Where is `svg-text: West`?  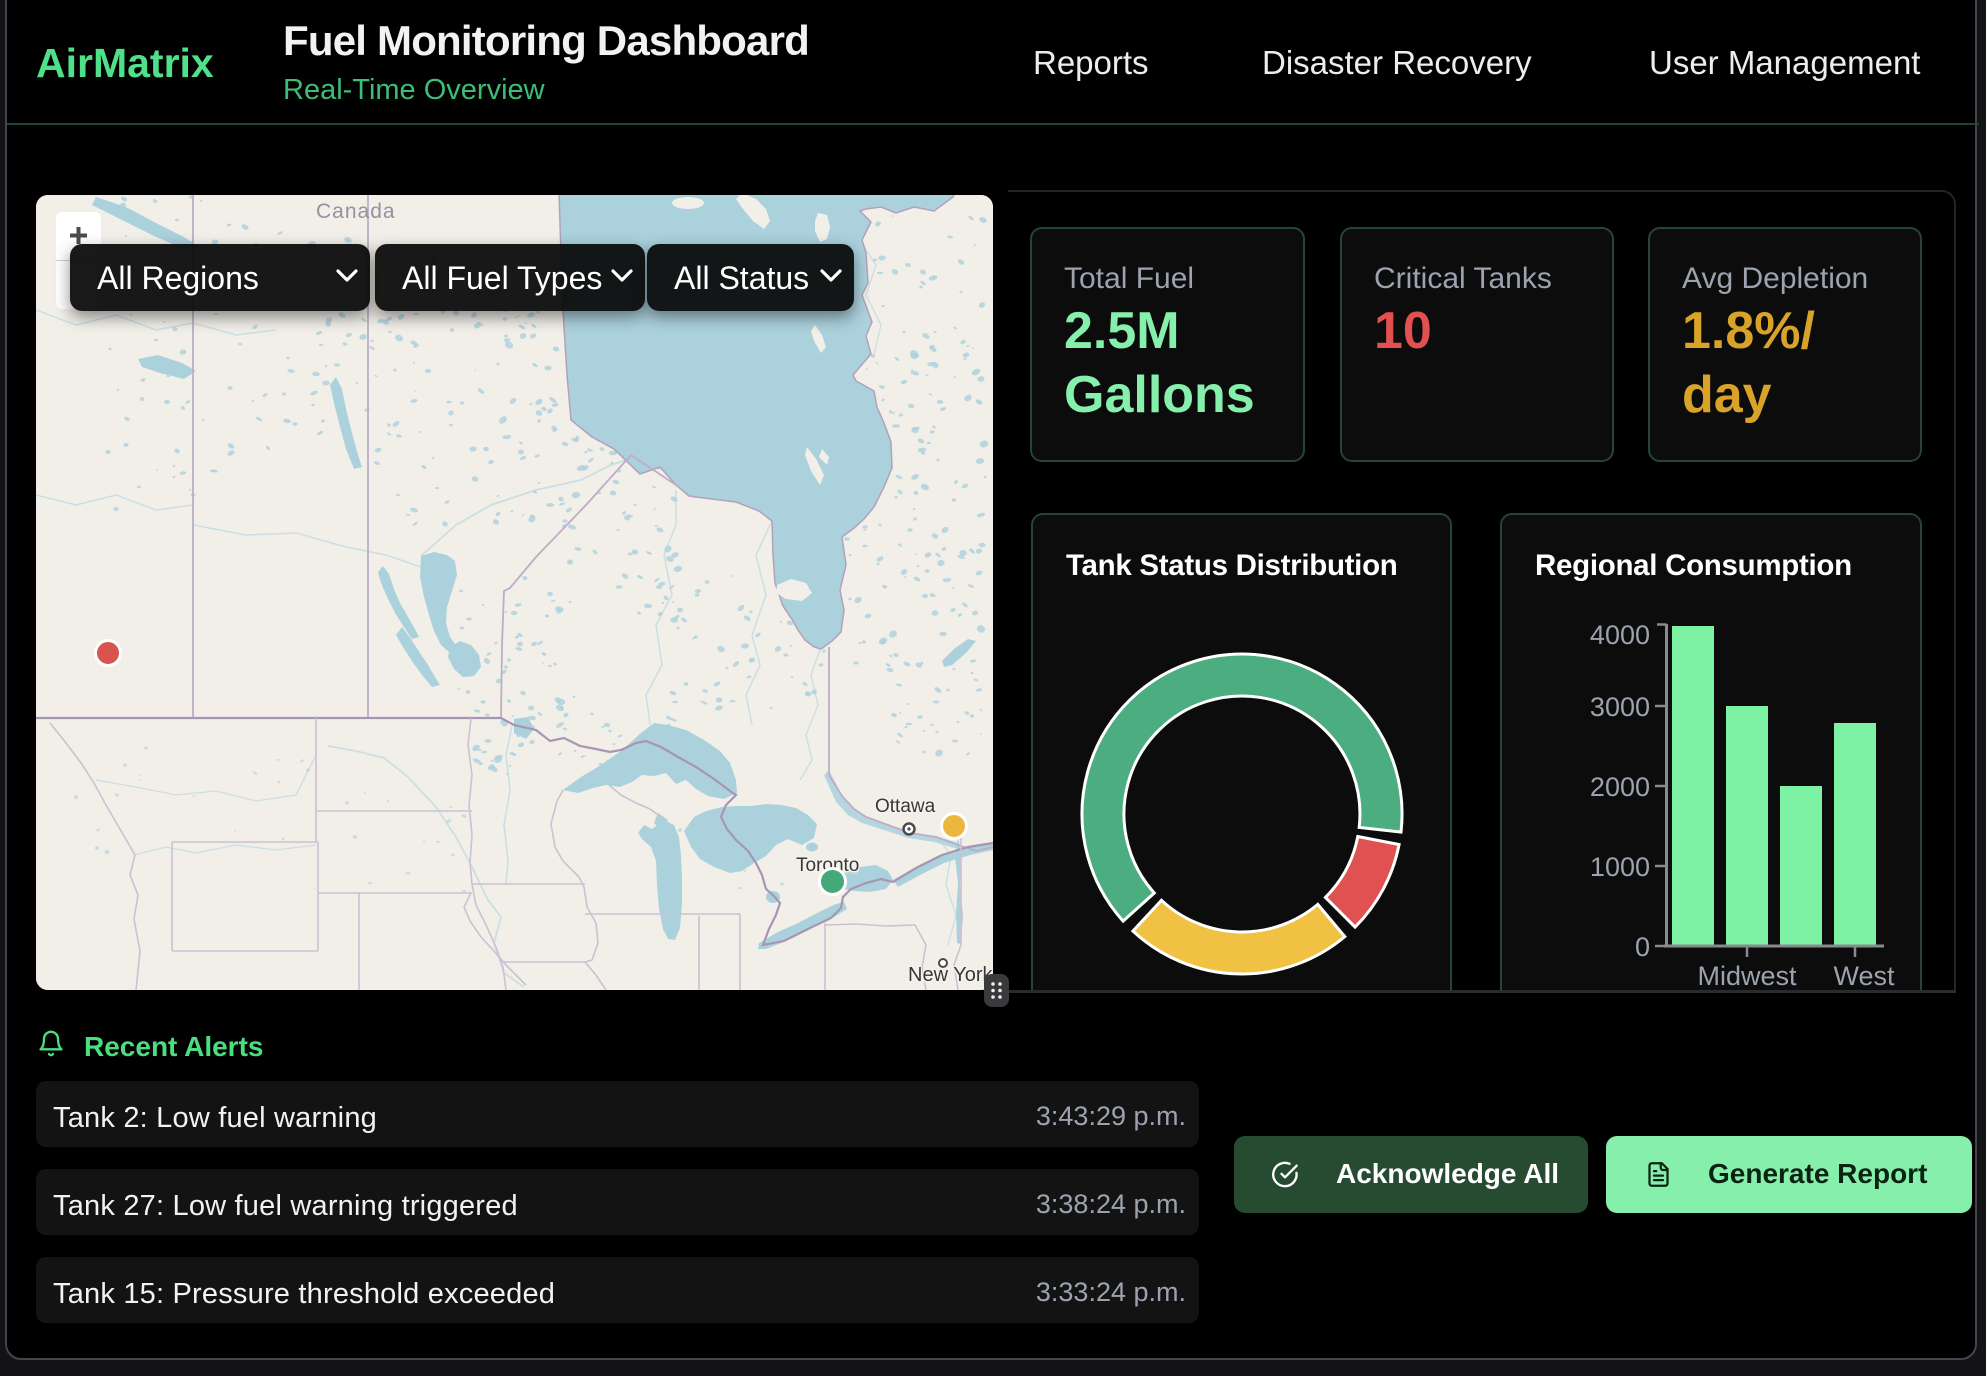
svg-text: West is located at coordinates (1864, 975).